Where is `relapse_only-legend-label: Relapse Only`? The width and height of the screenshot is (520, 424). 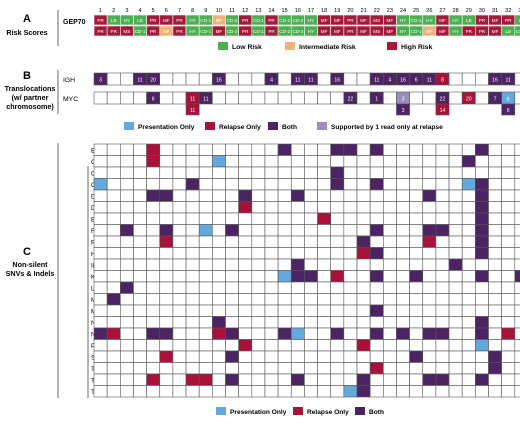 relapse_only-legend-label: Relapse Only is located at coordinates (240, 127).